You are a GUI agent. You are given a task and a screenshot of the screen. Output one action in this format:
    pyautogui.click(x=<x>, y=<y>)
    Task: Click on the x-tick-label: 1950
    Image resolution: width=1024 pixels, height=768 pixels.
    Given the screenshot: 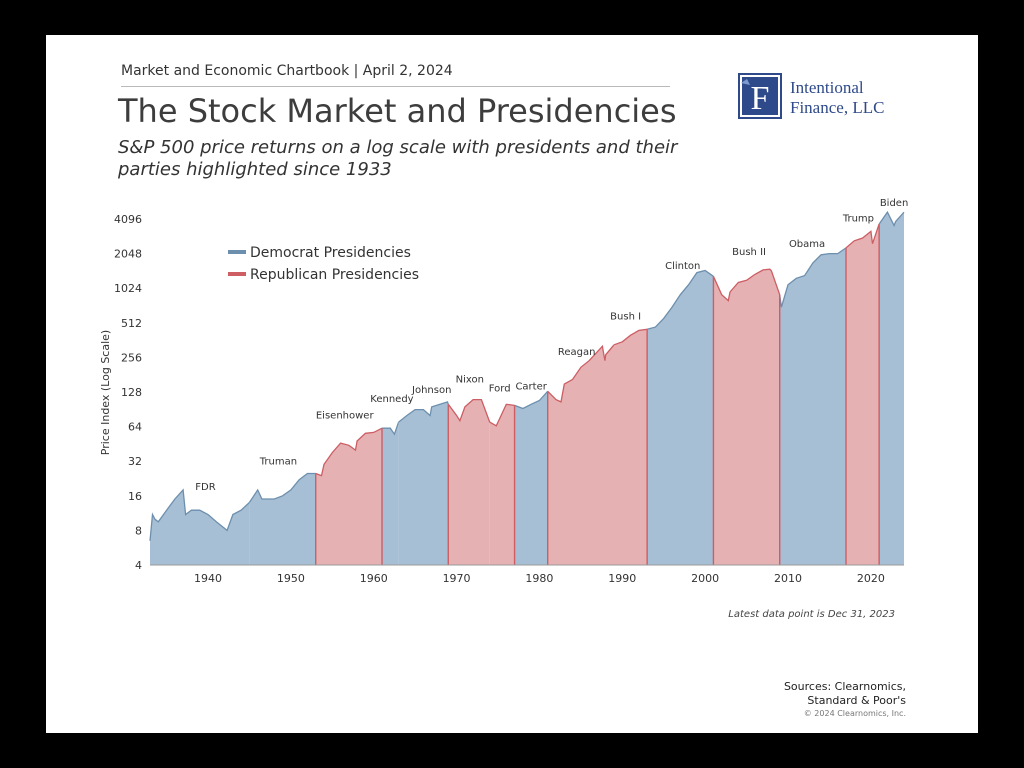 What is the action you would take?
    pyautogui.click(x=291, y=578)
    